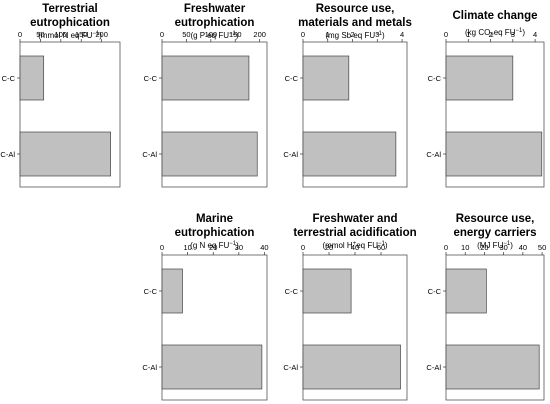 The width and height of the screenshot is (550, 404). What do you see at coordinates (490, 245) in the screenshot?
I see `unit-part: (MJ FU` at bounding box center [490, 245].